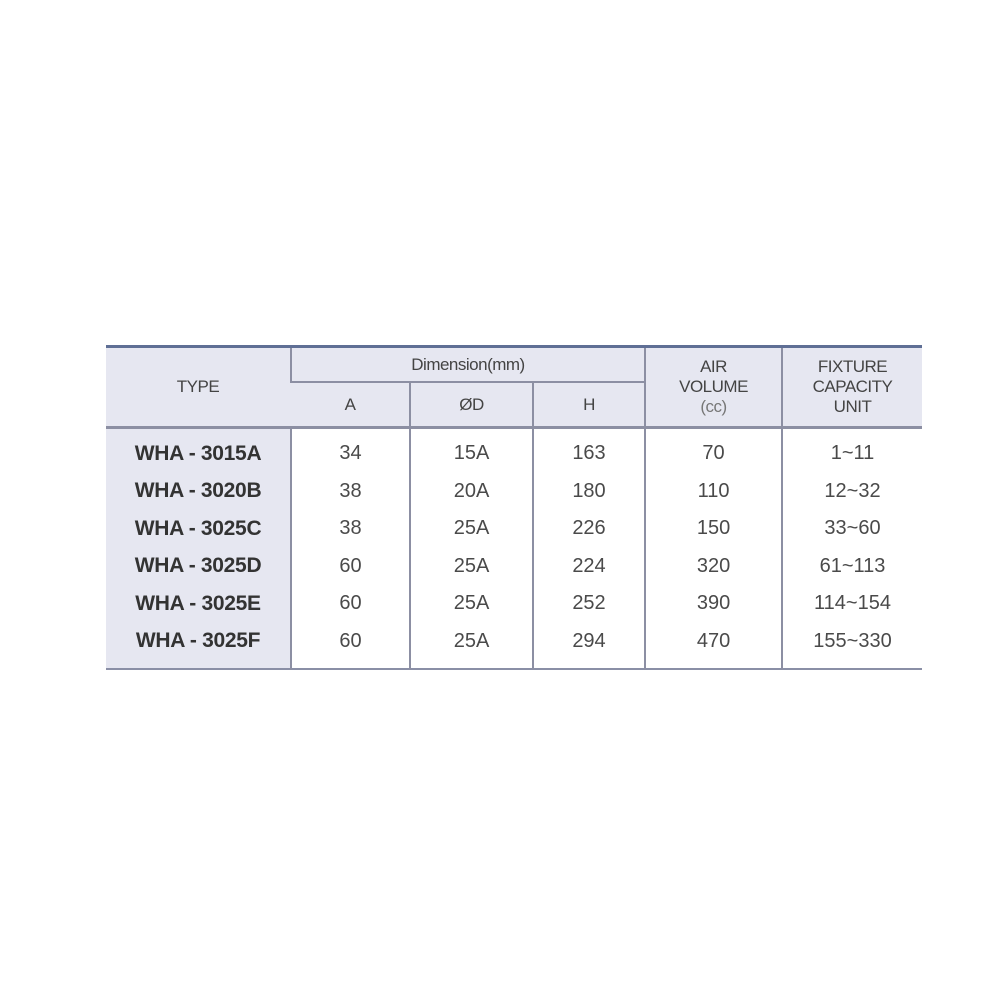 This screenshot has height=1000, width=1000. Describe the element at coordinates (588, 529) in the screenshot. I see `cell-h: 226` at that location.